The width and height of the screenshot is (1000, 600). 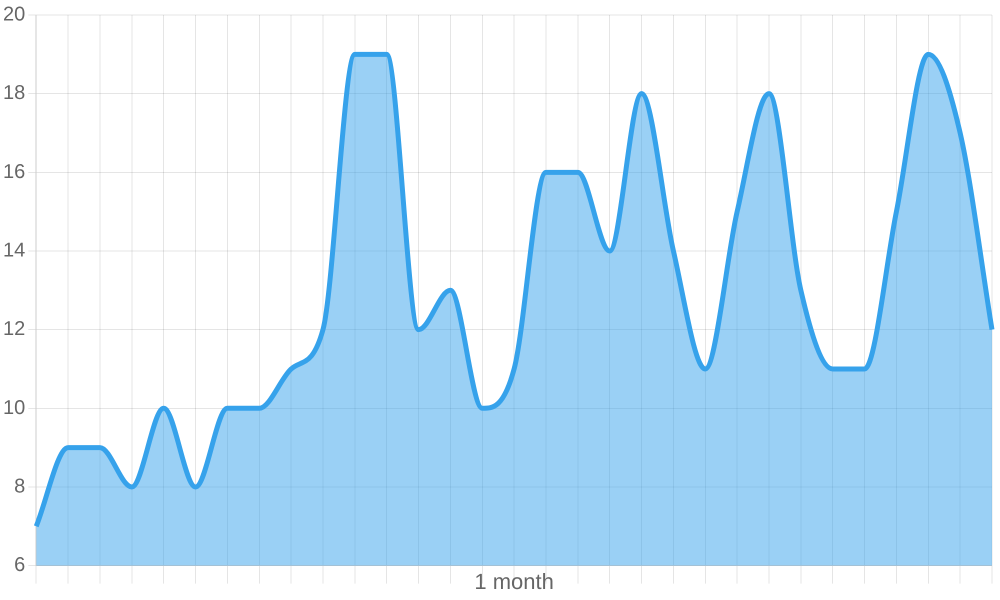 I want to click on x-axis-title: 1 month, so click(x=514, y=581).